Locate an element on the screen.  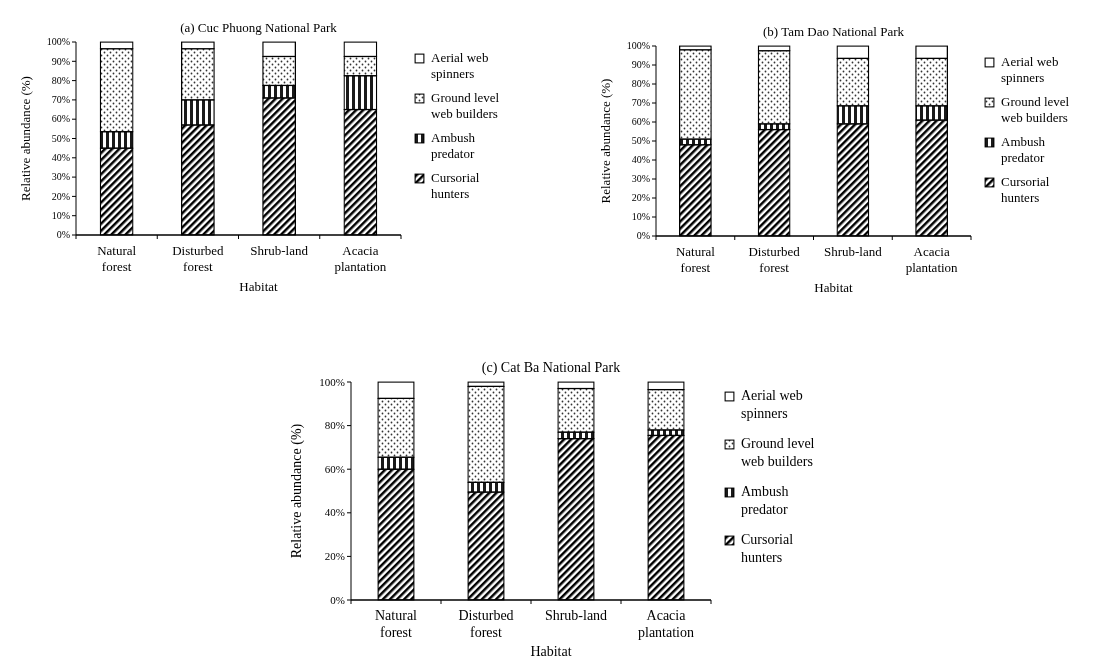
chart-title: (a) Cuc Phuong National Park is located at coordinates (259, 27).